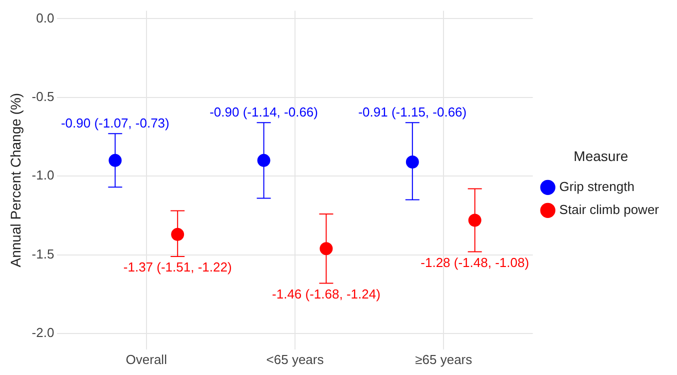  I want to click on y-axis-title: Annual Percent Change (%), so click(15, 180).